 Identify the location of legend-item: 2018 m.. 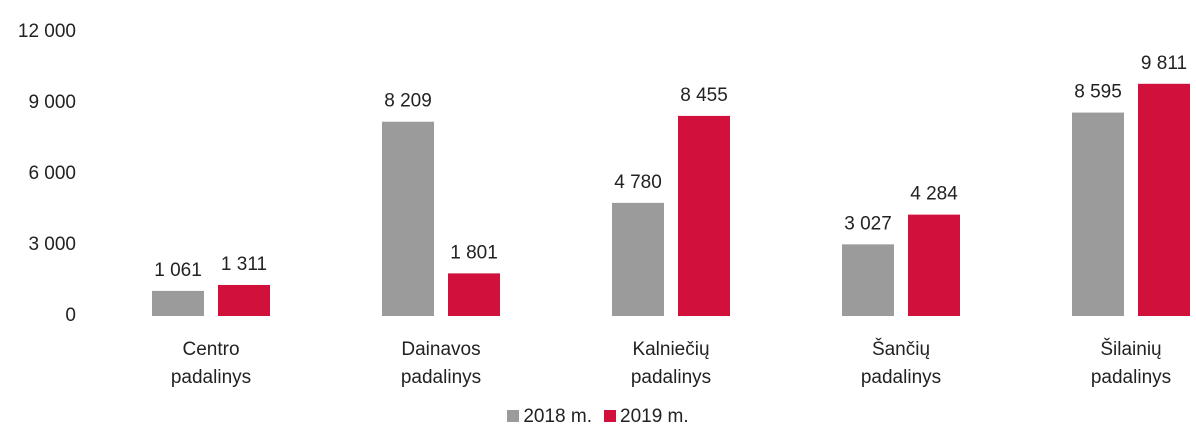
(549, 416).